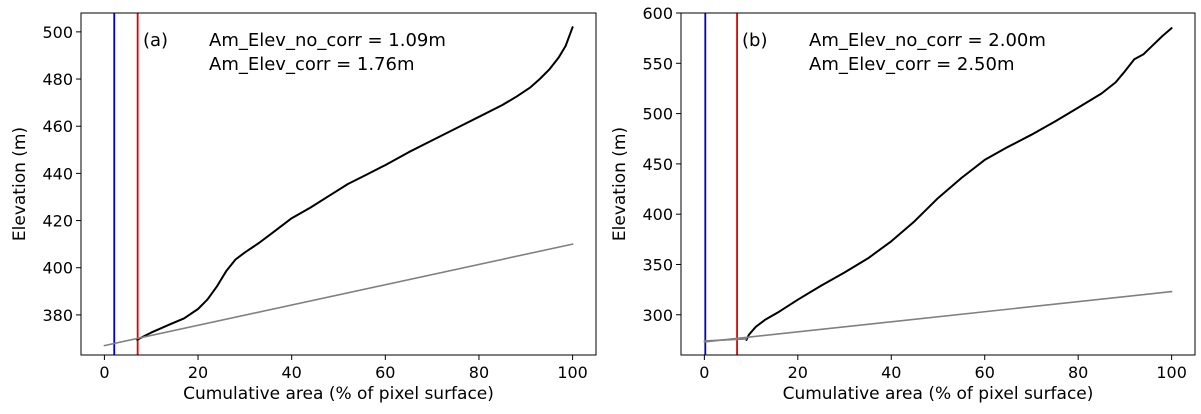 Image resolution: width=1201 pixels, height=414 pixels. Describe the element at coordinates (57, 221) in the screenshot. I see `panel-a-ytick-label-2: 420` at that location.